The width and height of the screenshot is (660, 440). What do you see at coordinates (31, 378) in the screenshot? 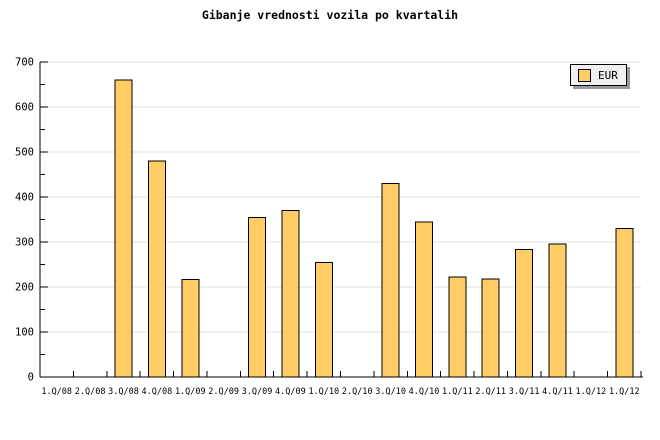
I see `y-tick-label: 0` at bounding box center [31, 378].